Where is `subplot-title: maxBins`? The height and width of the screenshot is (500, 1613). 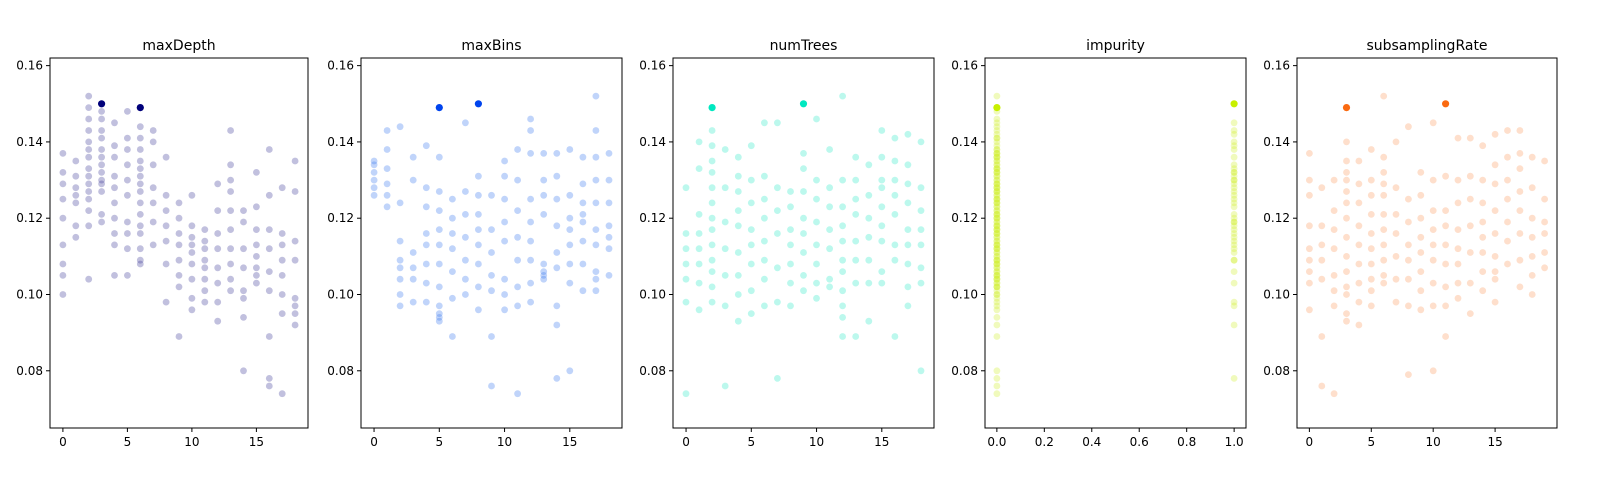
subplot-title: maxBins is located at coordinates (491, 46).